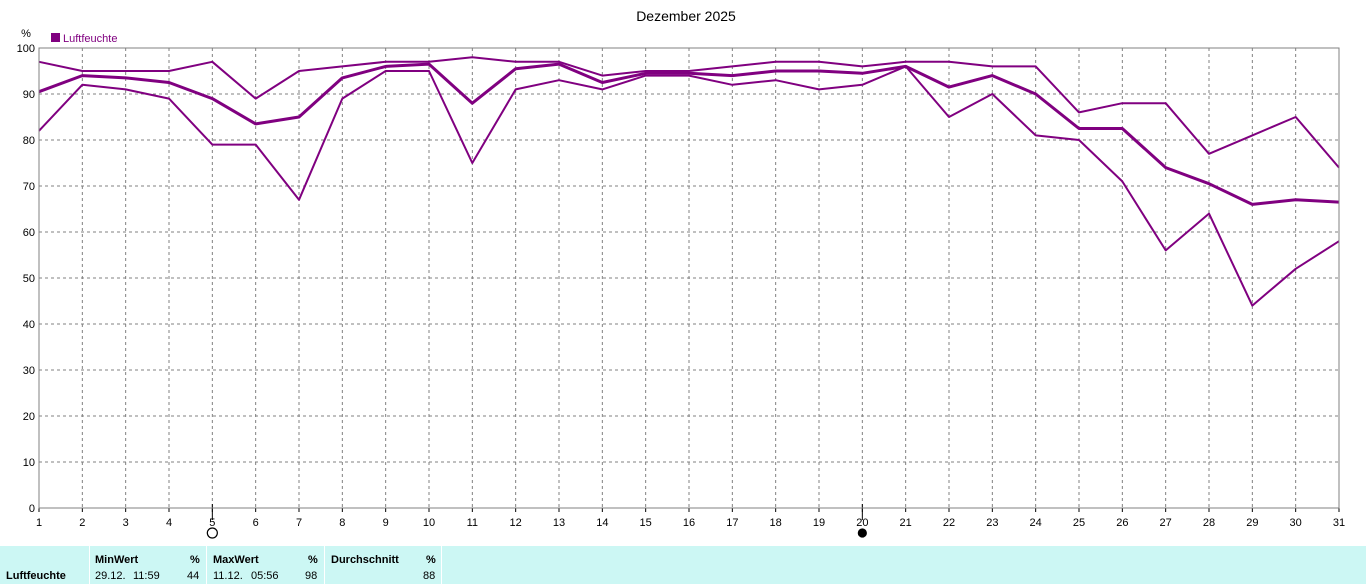 This screenshot has height=584, width=1366. Describe the element at coordinates (39, 523) in the screenshot. I see `x-tick-label: 1` at that location.